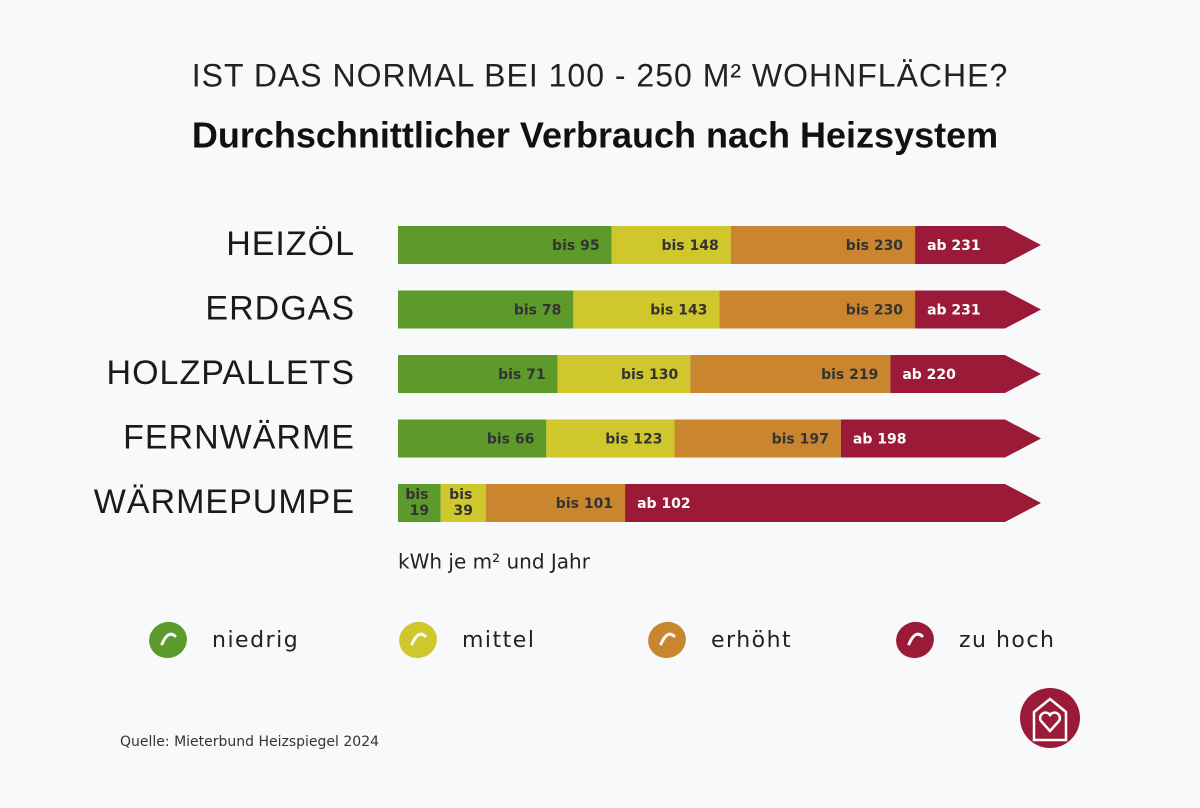 This screenshot has width=1200, height=808. I want to click on logo, so click(1050, 718).